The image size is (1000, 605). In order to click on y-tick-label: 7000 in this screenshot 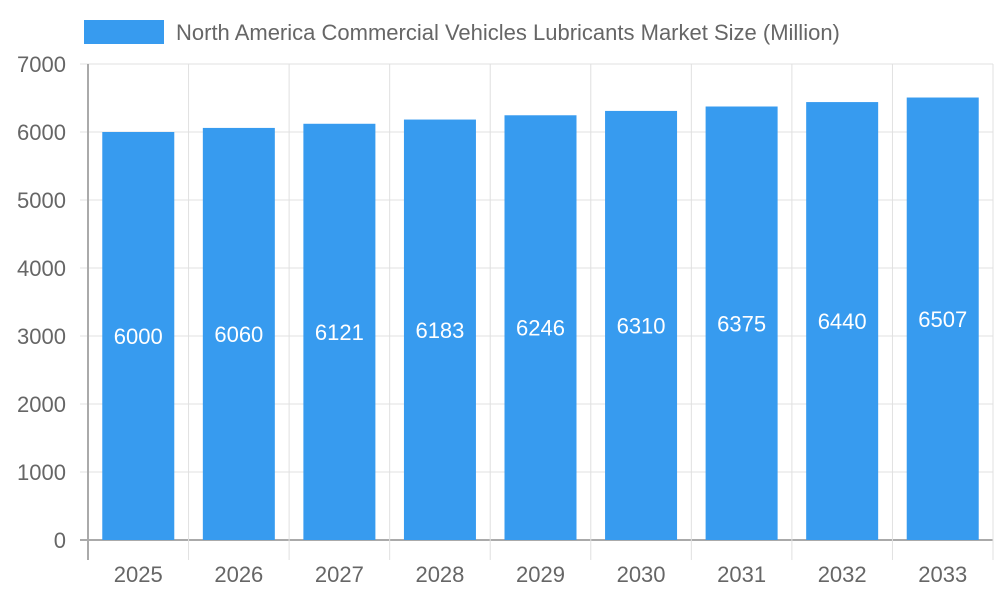, I will do `click(41, 64)`.